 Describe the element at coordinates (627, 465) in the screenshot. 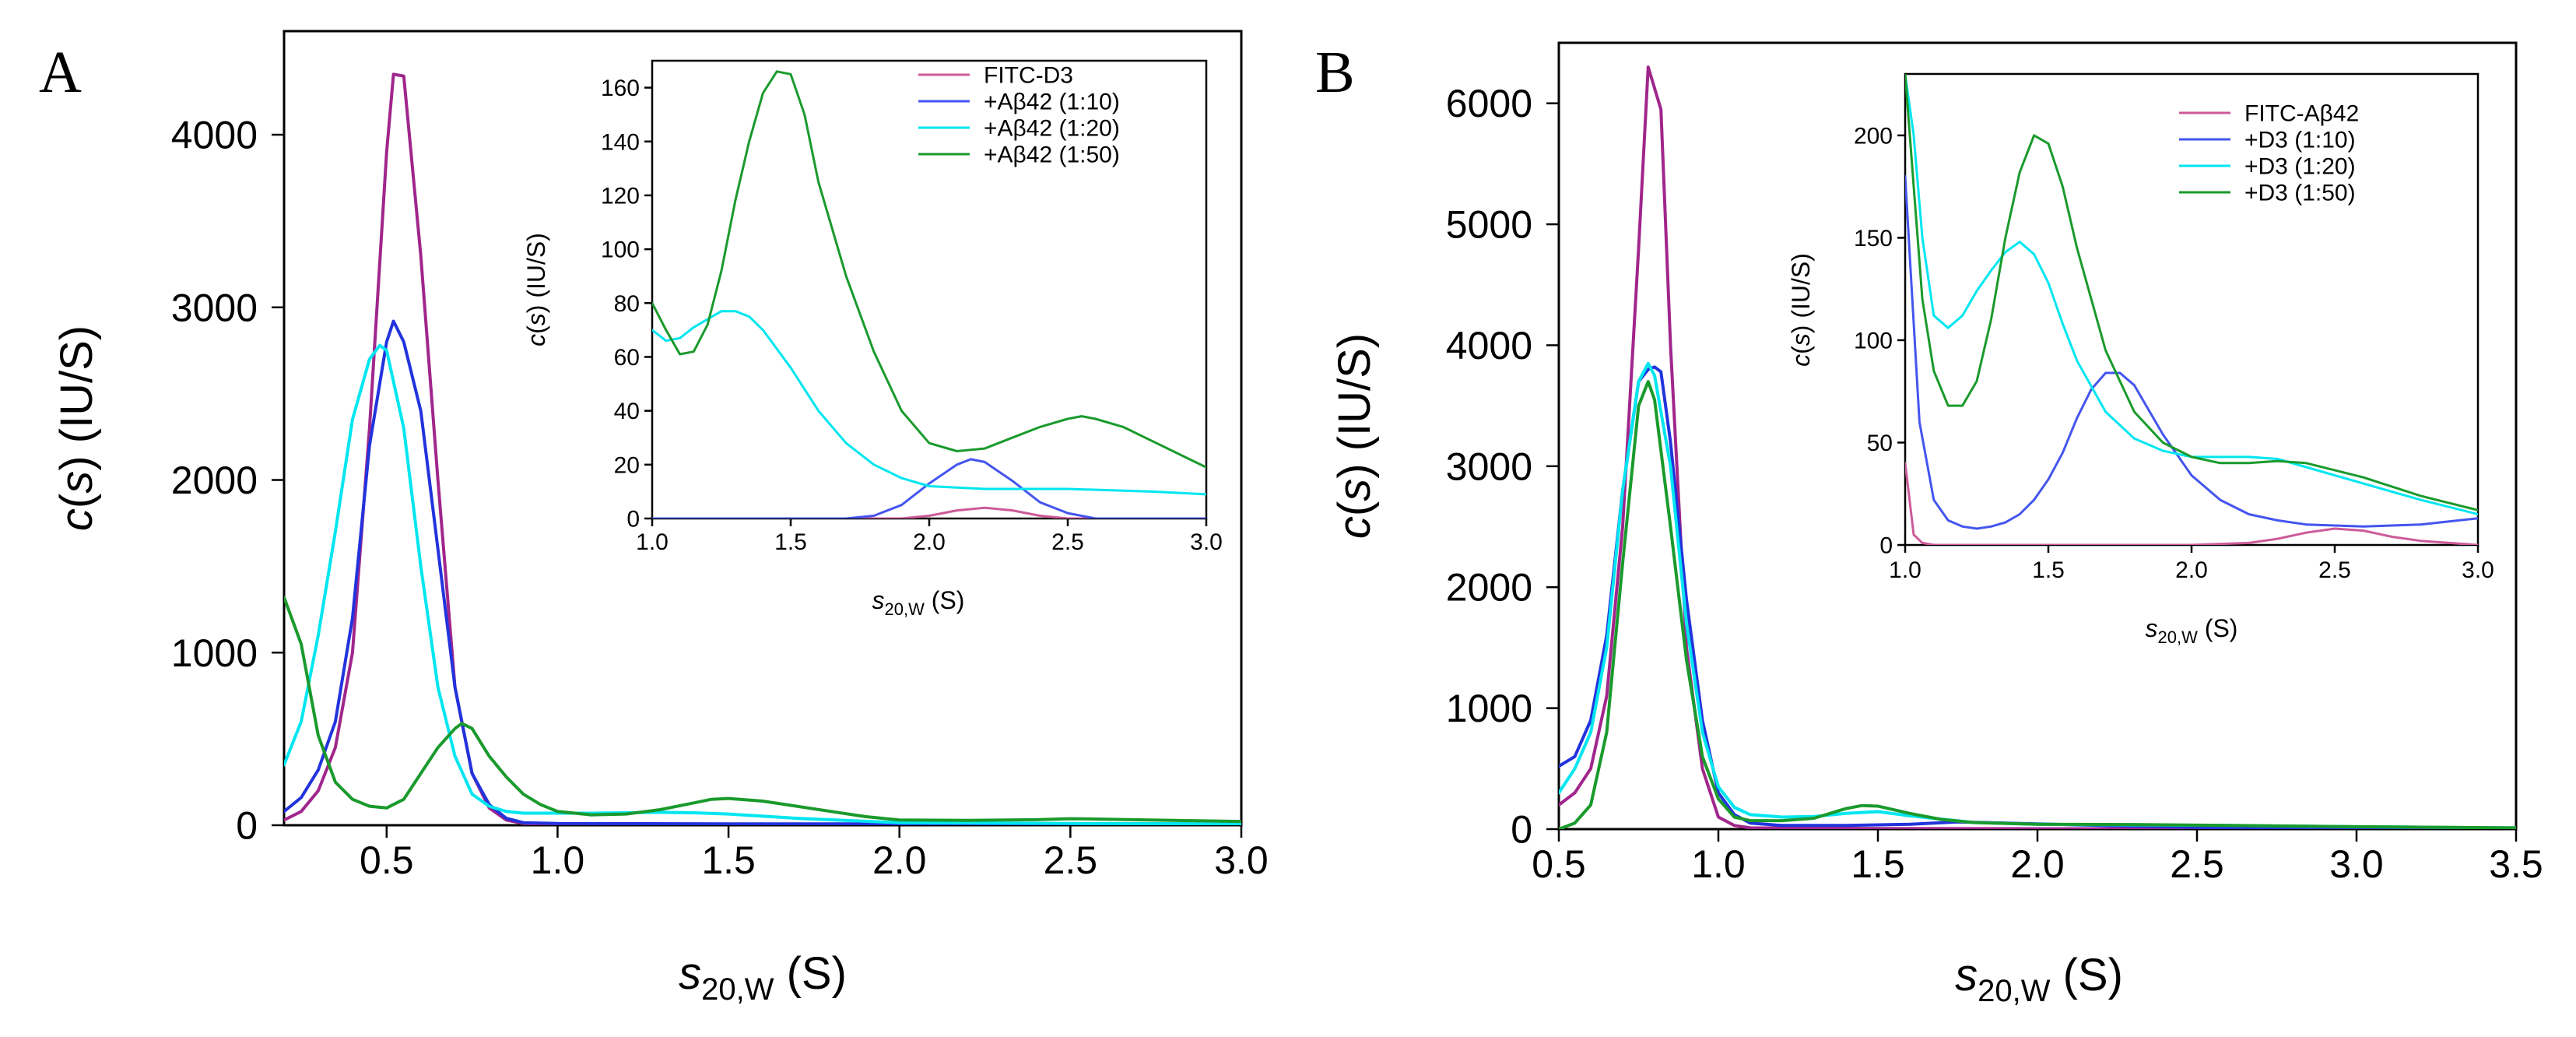

I see `panel-a-inset-y-tick-label: 20` at that location.